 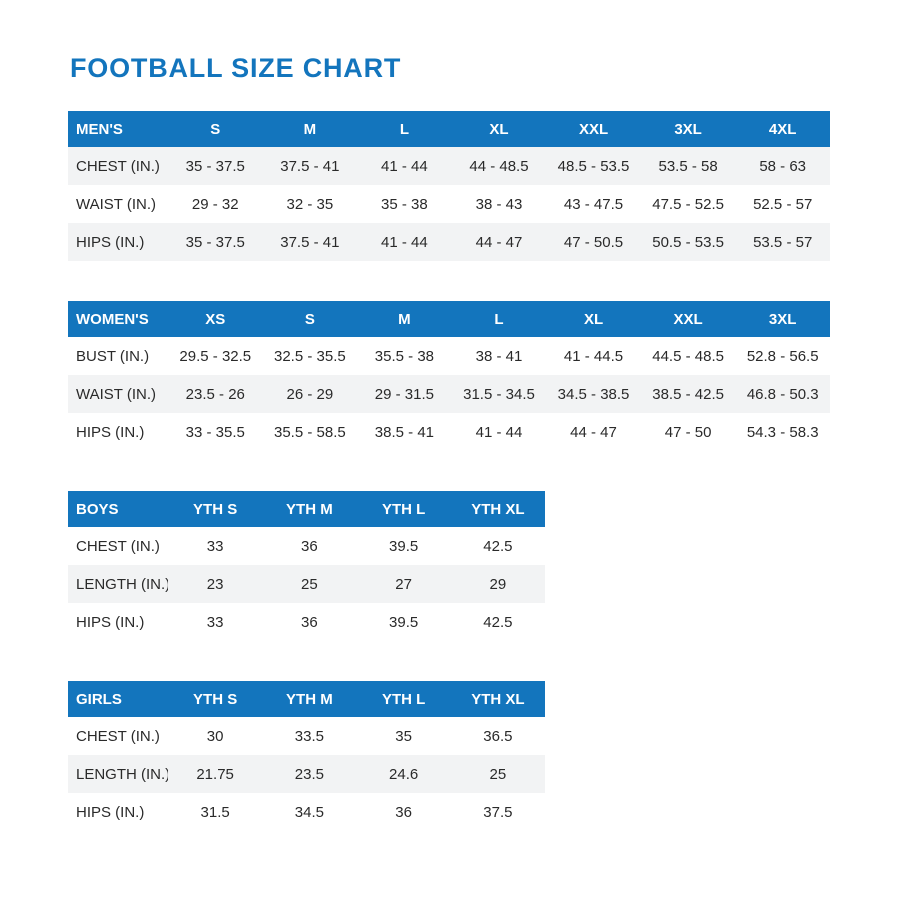 I want to click on cell: 47 - 50.5, so click(x=593, y=242).